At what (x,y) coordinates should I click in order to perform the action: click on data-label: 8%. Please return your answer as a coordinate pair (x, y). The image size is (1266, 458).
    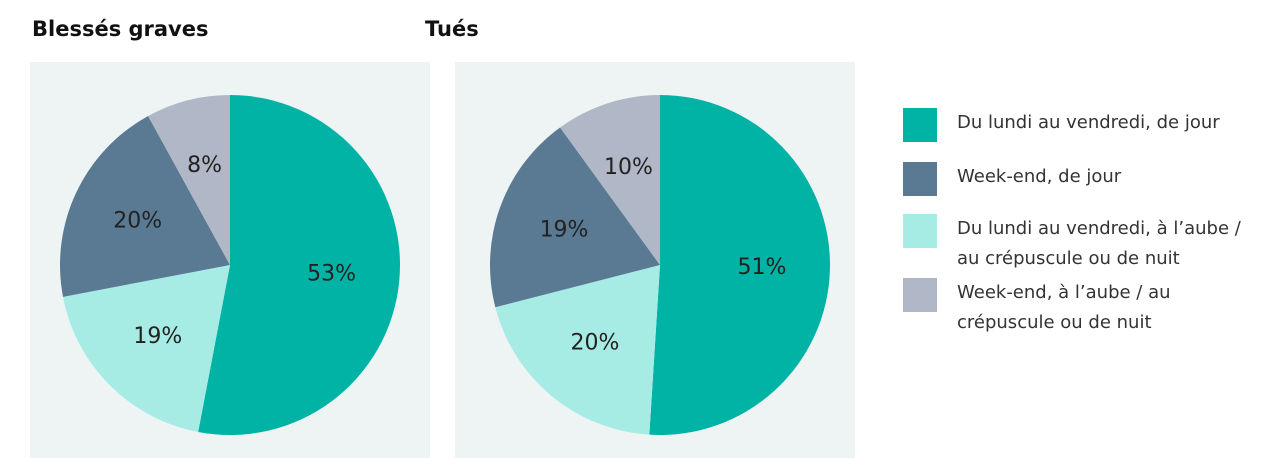
    Looking at the image, I should click on (204, 165).